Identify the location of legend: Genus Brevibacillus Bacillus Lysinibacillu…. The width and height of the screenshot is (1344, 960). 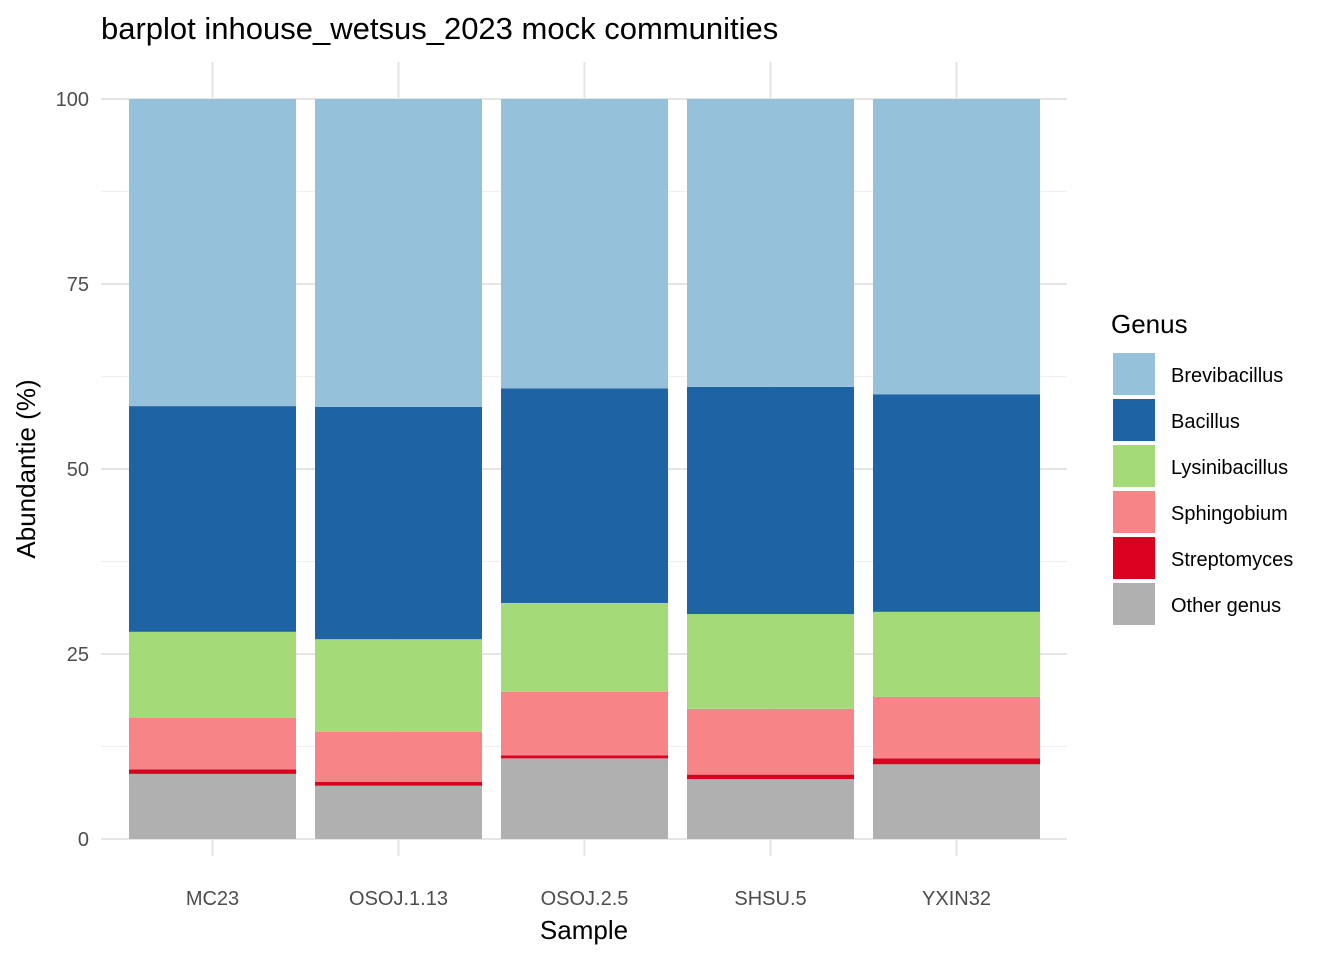
(1202, 467).